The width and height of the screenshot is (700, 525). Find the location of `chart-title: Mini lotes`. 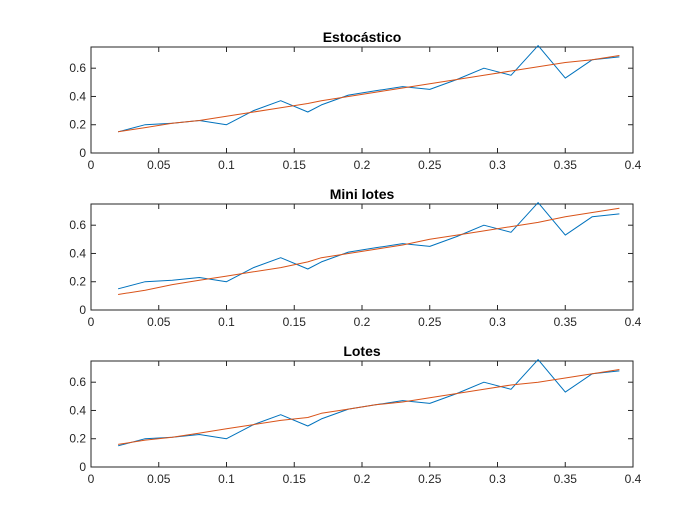

chart-title: Mini lotes is located at coordinates (362, 194).